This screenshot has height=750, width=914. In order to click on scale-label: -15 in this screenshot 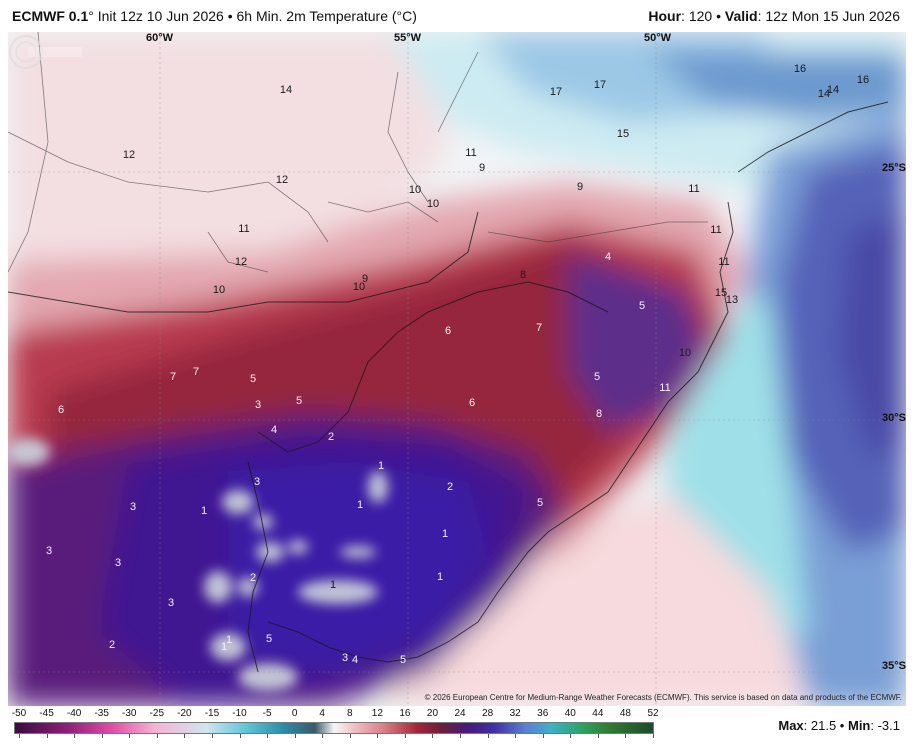, I will do `click(212, 713)`.